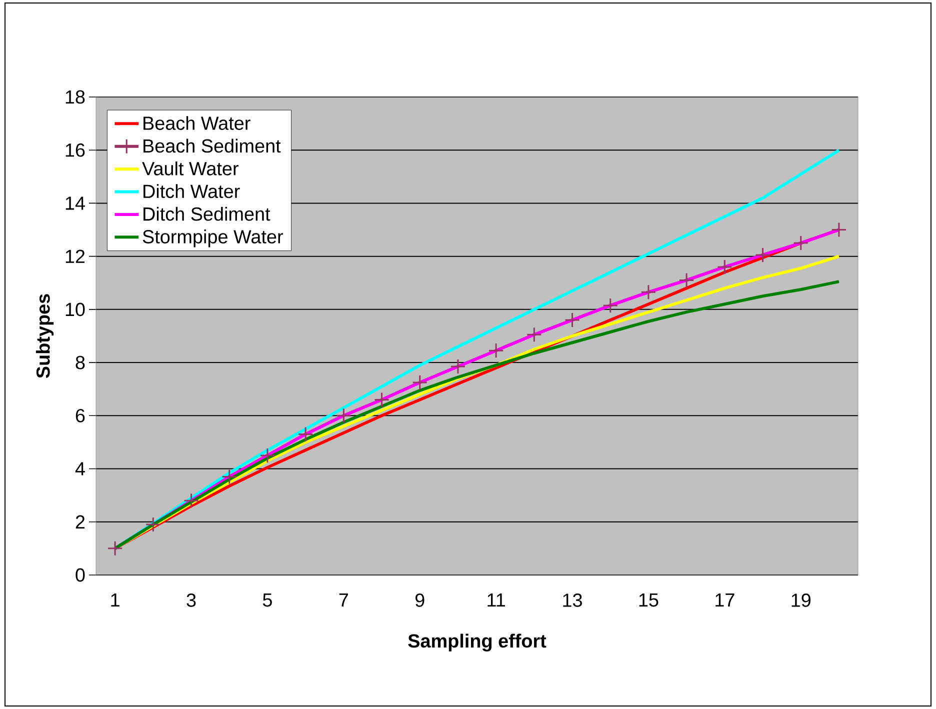 The width and height of the screenshot is (936, 709). I want to click on x-tick-label: 5, so click(267, 600).